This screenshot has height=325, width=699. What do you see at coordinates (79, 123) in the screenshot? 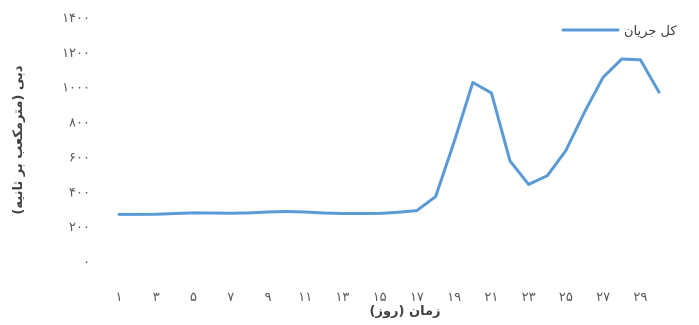
I see `y-tick-label: ۸۰۰` at bounding box center [79, 123].